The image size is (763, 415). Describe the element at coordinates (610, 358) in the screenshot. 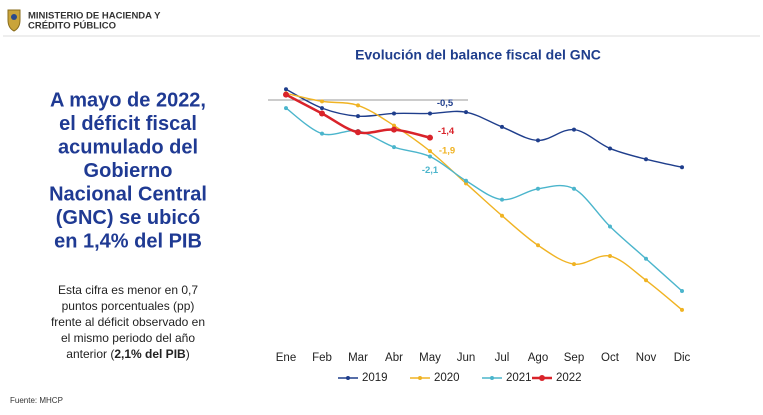

I see `x-tick-label: Oct` at that location.